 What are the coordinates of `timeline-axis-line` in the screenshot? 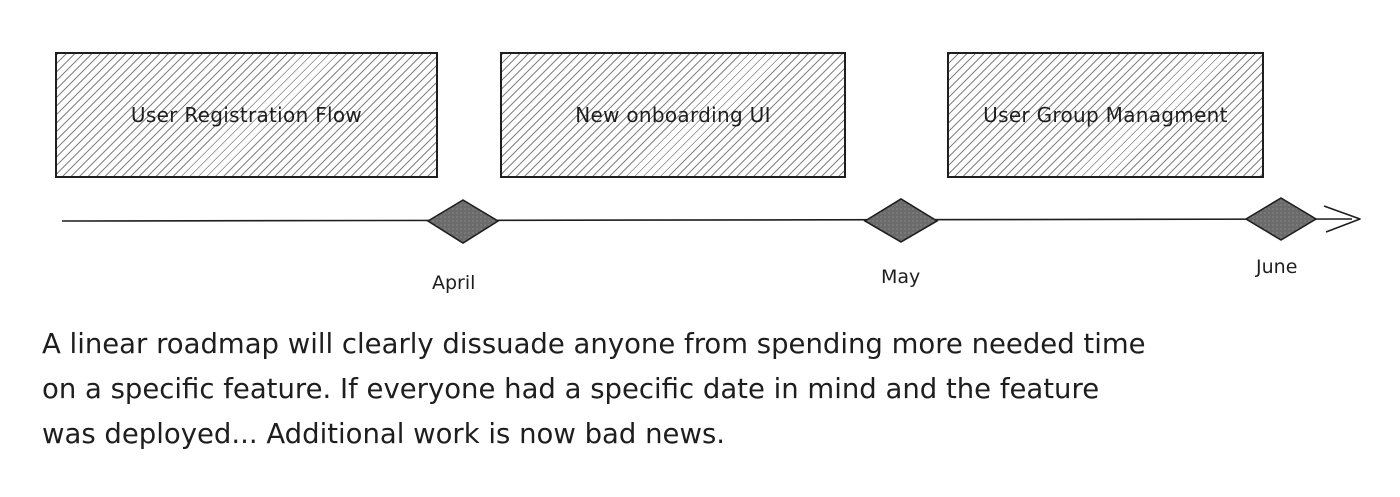 It's located at (707, 220).